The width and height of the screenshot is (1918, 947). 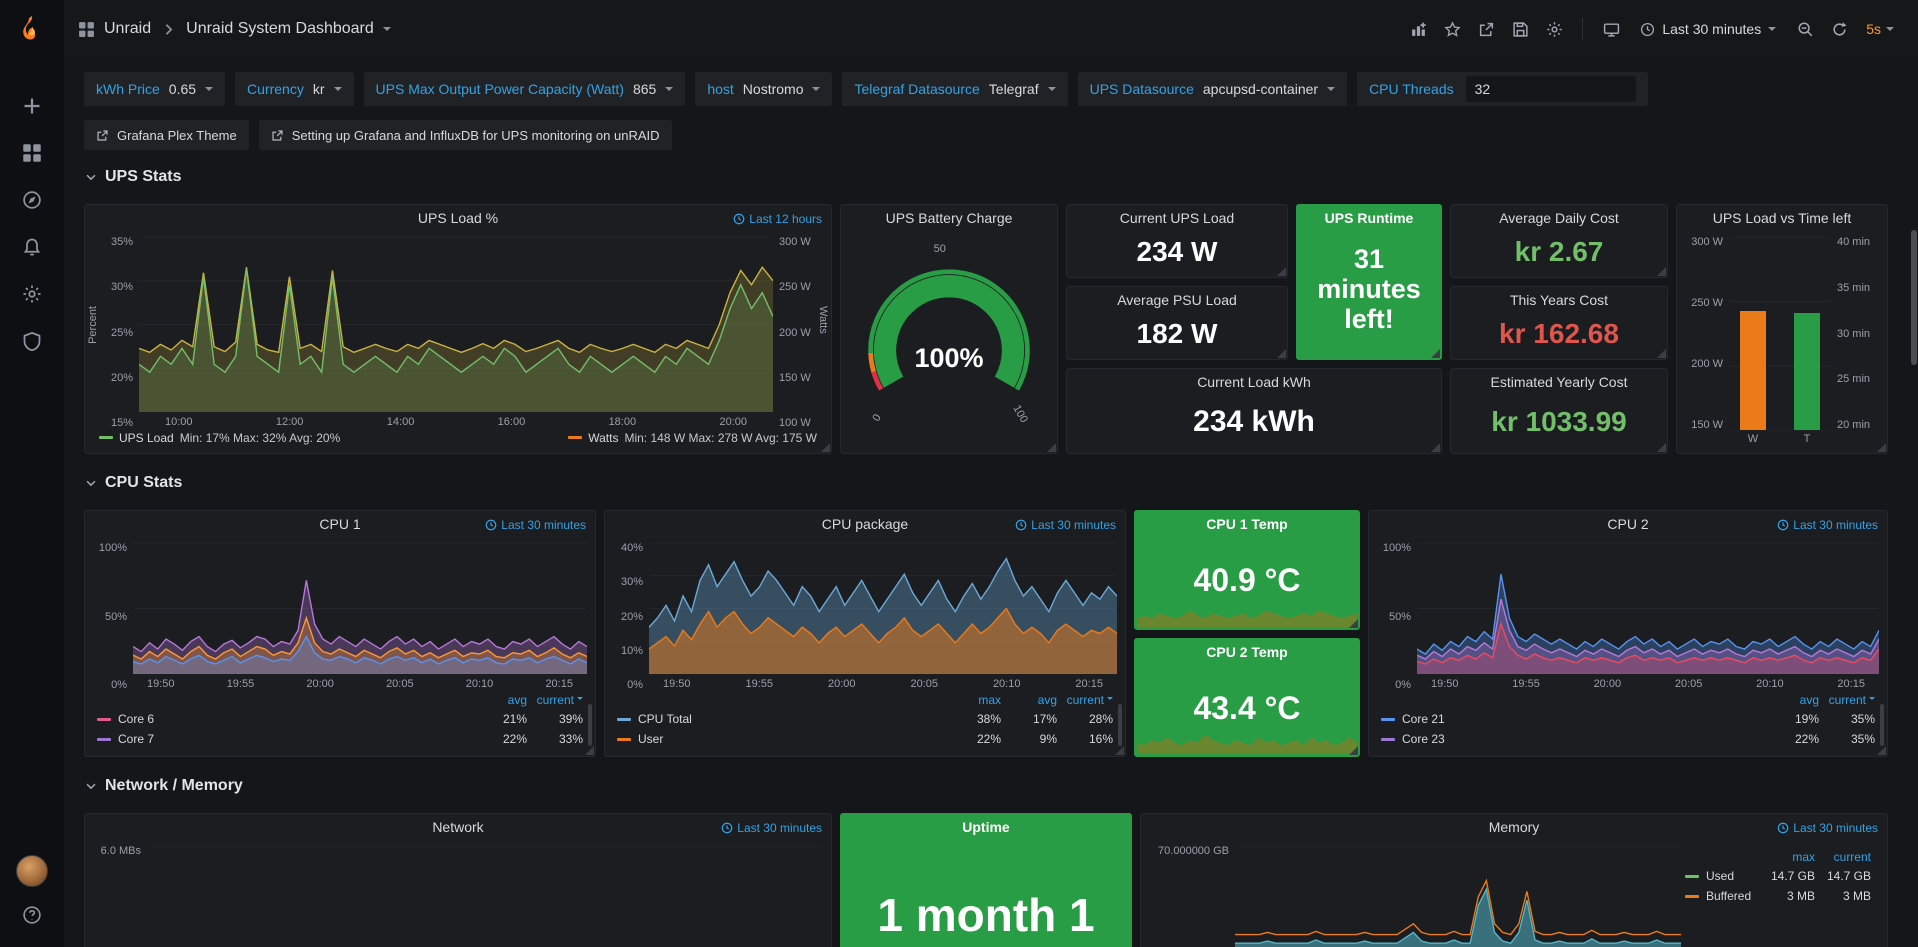 I want to click on dashboards-grid-icon, so click(x=32, y=153).